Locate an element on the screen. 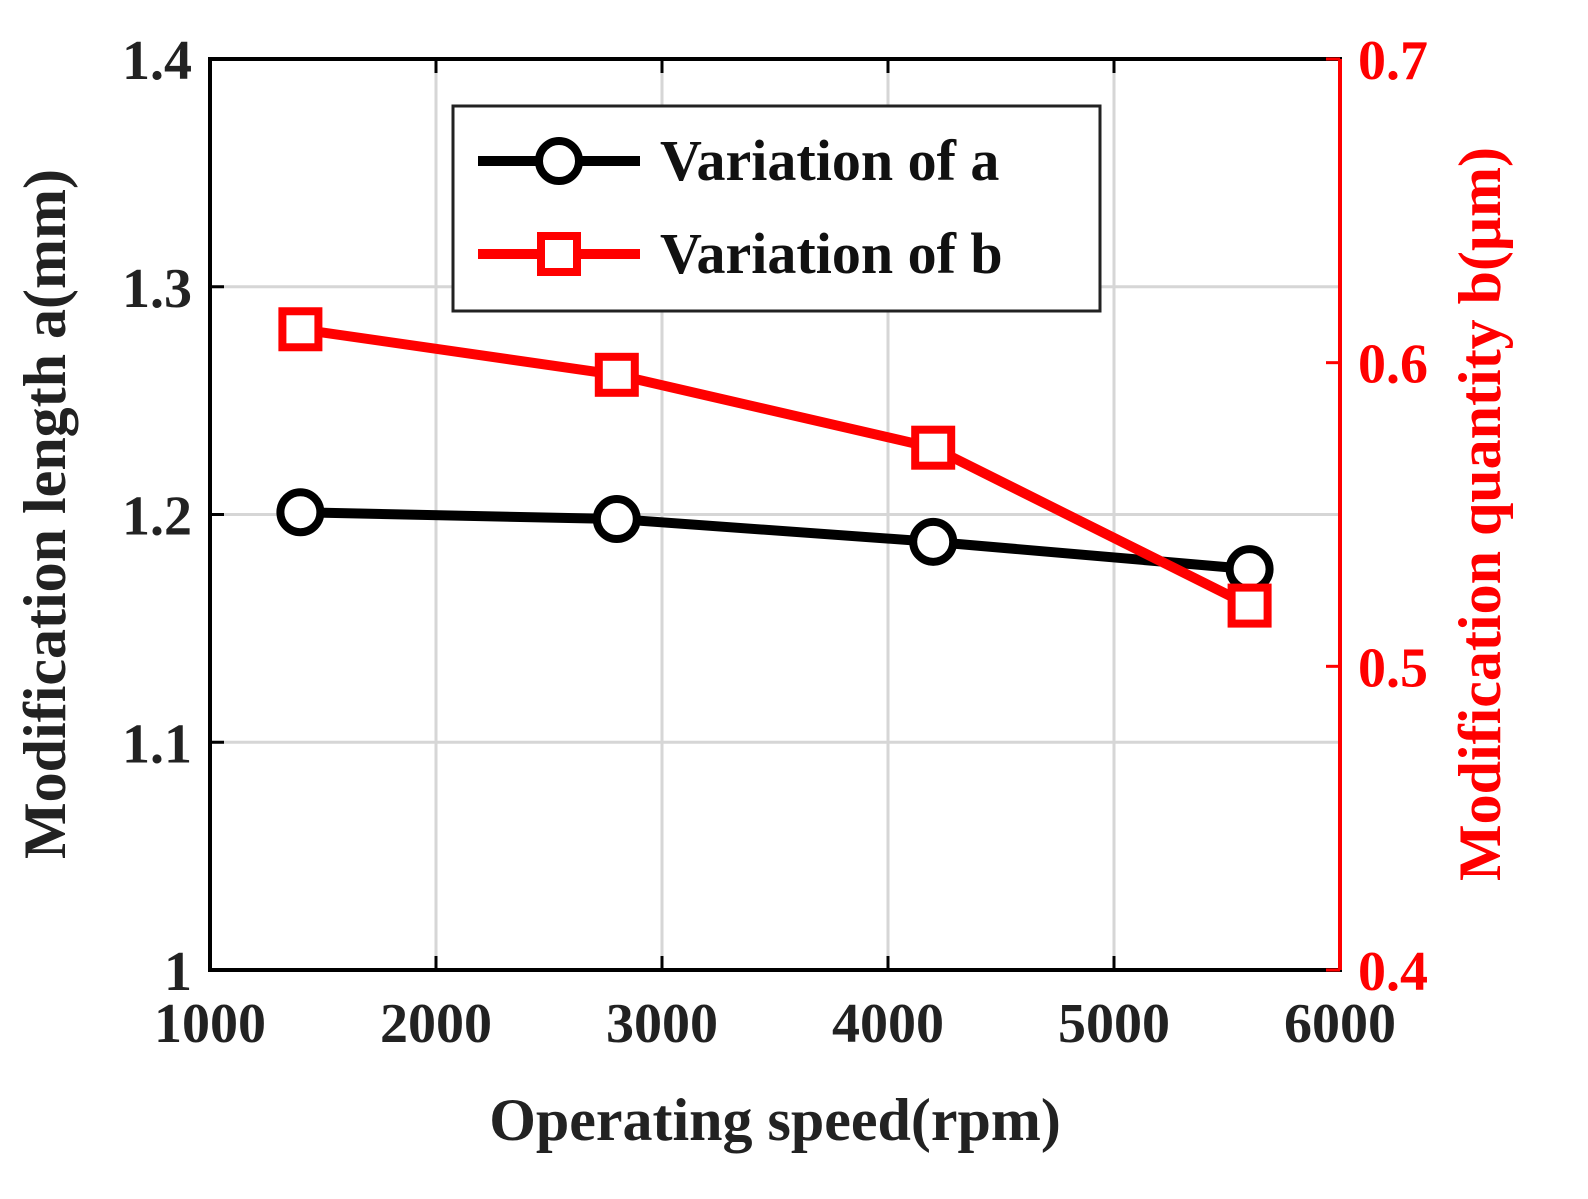  legend-label-b: Variation of b is located at coordinates (831, 253).